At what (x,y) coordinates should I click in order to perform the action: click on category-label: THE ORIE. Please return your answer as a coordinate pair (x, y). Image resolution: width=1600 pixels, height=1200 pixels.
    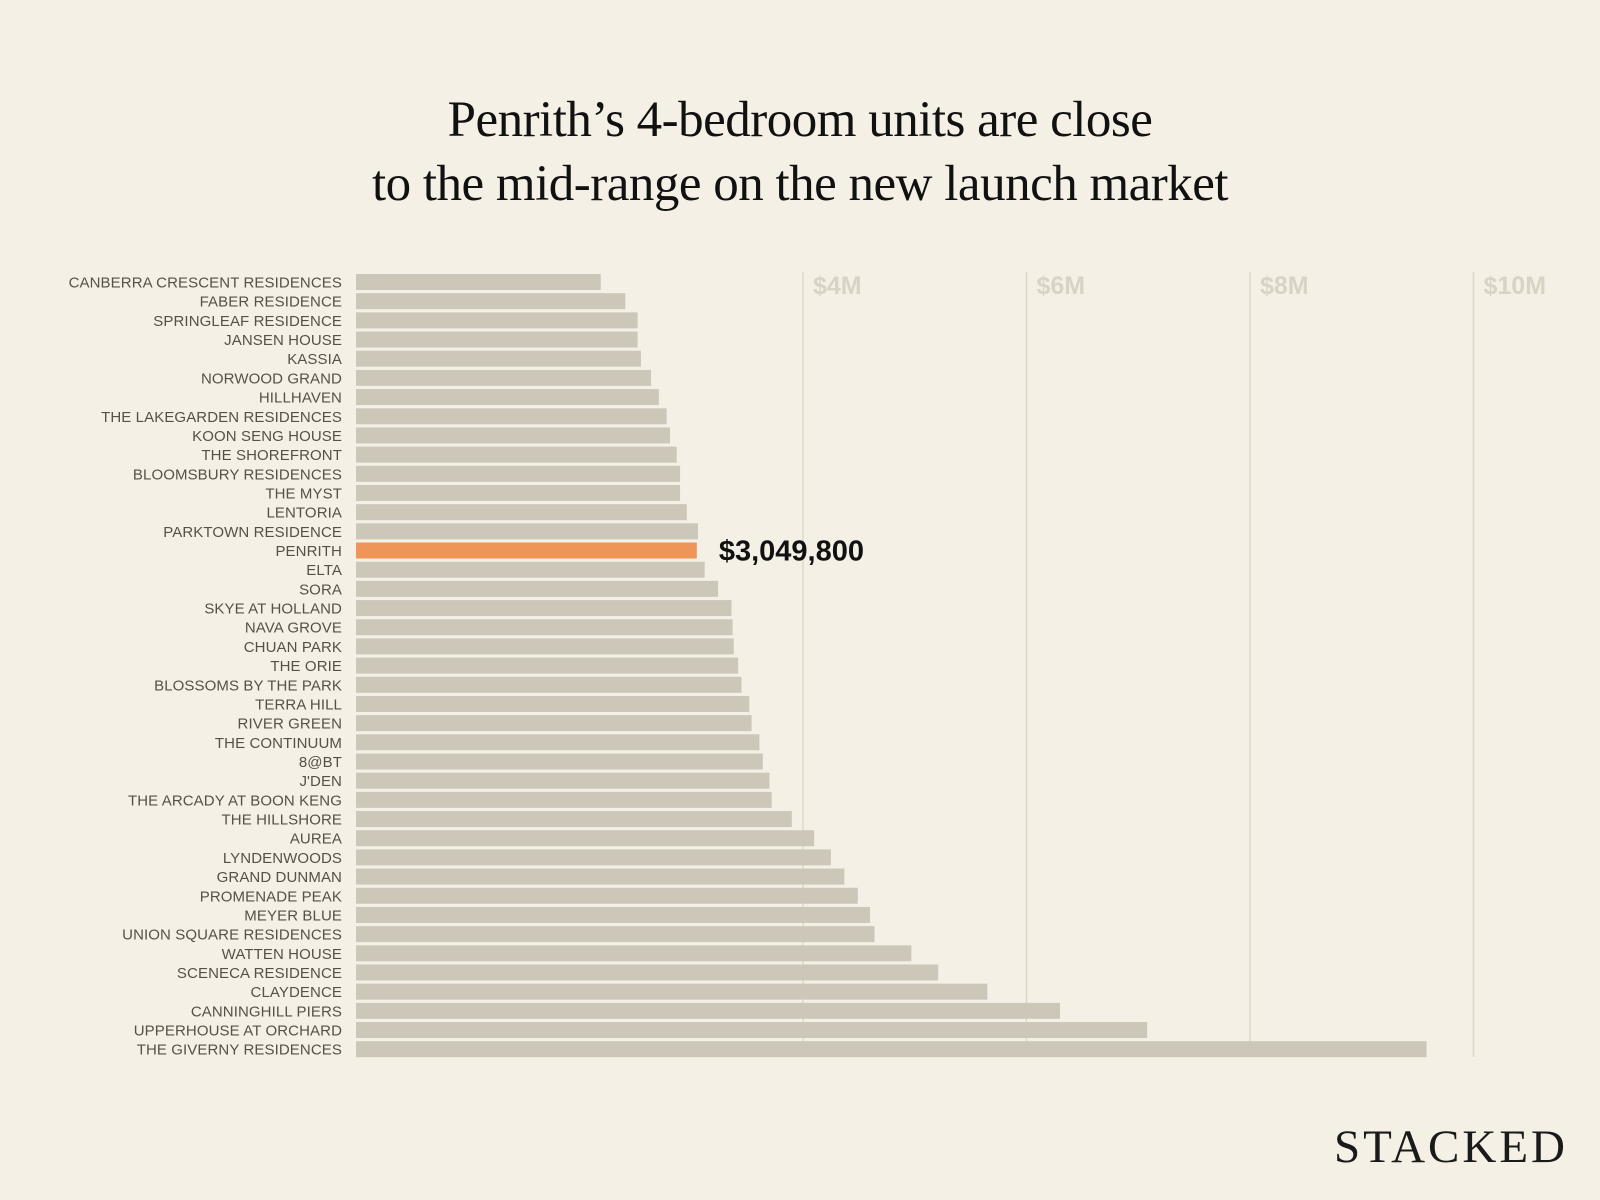
    Looking at the image, I should click on (306, 666).